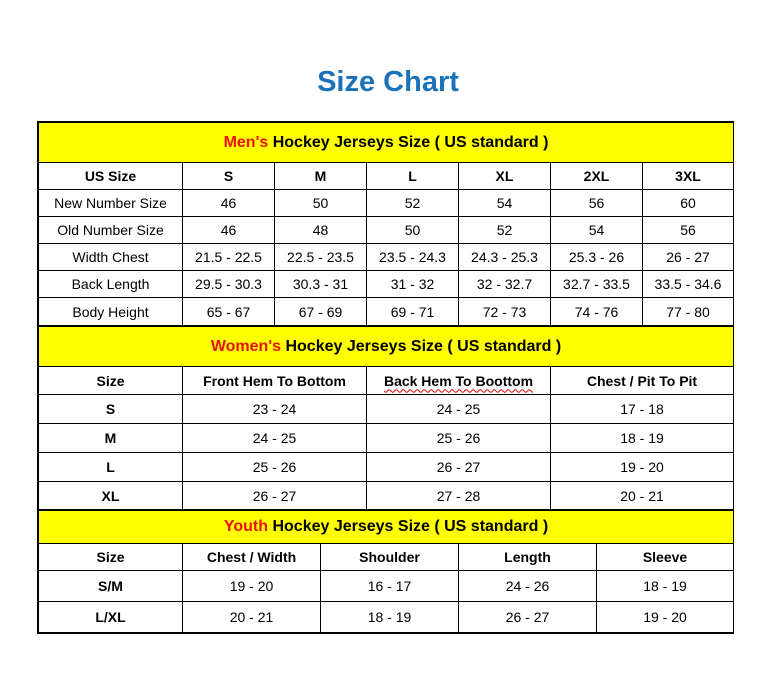 This screenshot has width=776, height=692. I want to click on column-header-label: Chest / Pit To Pit, so click(642, 380).